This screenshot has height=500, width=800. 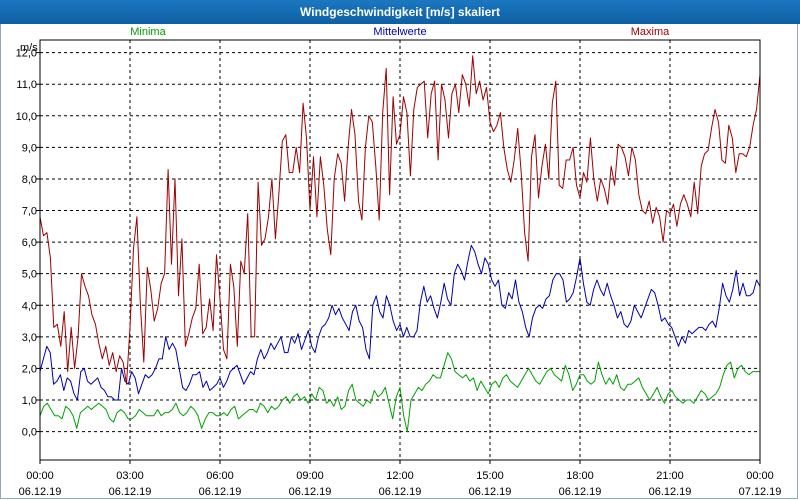 I want to click on x-tick-time-label: 15:00, so click(x=490, y=476).